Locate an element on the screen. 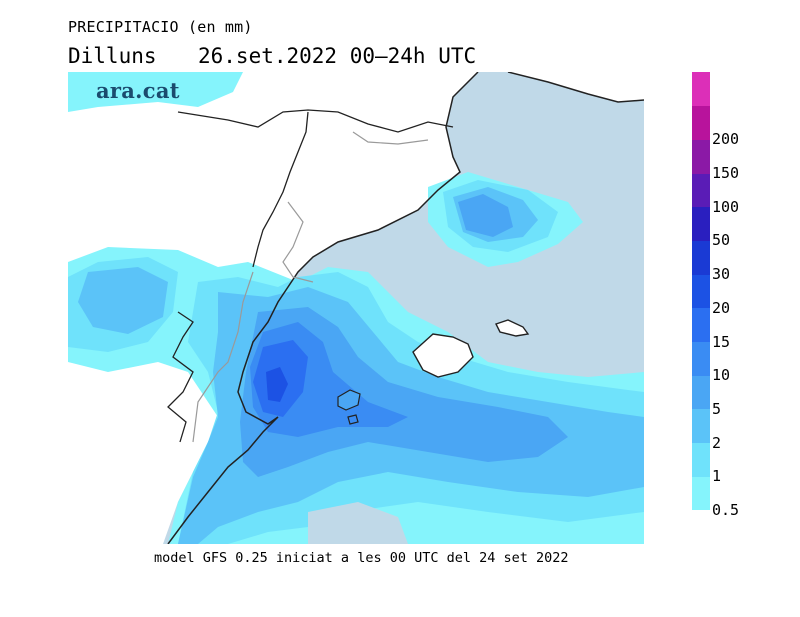 The width and height of the screenshot is (800, 617). color-legend is located at coordinates (701, 291).